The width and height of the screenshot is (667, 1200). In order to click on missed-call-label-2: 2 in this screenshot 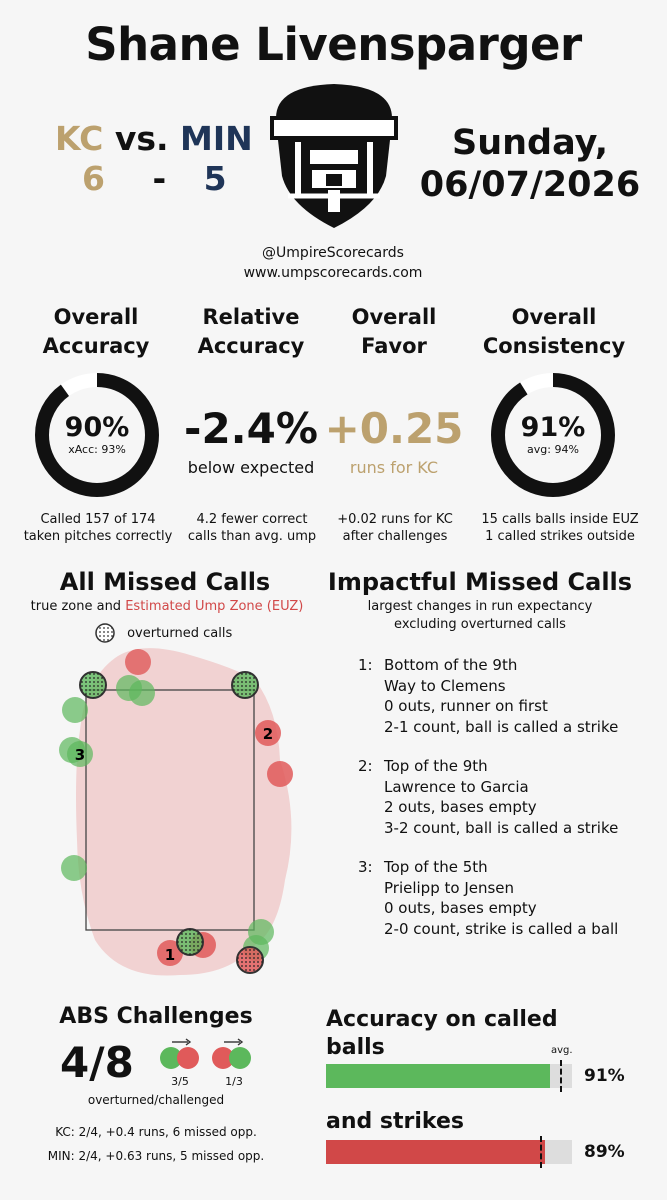, I will do `click(268, 734)`.